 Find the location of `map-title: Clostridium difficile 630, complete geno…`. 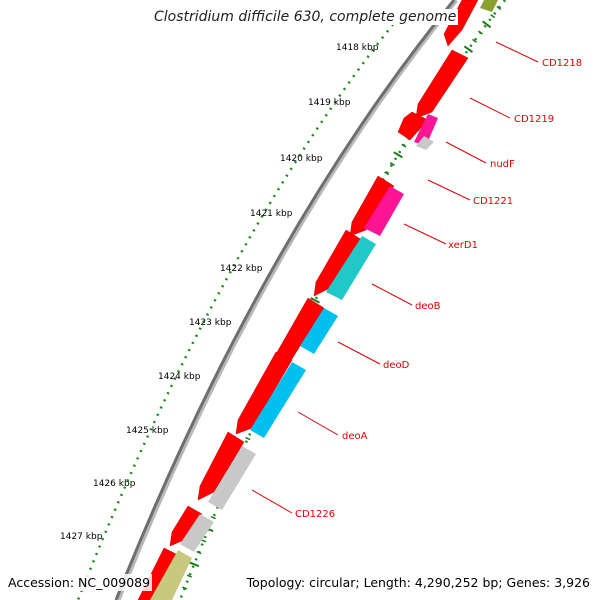

map-title: Clostridium difficile 630, complete geno… is located at coordinates (305, 17).